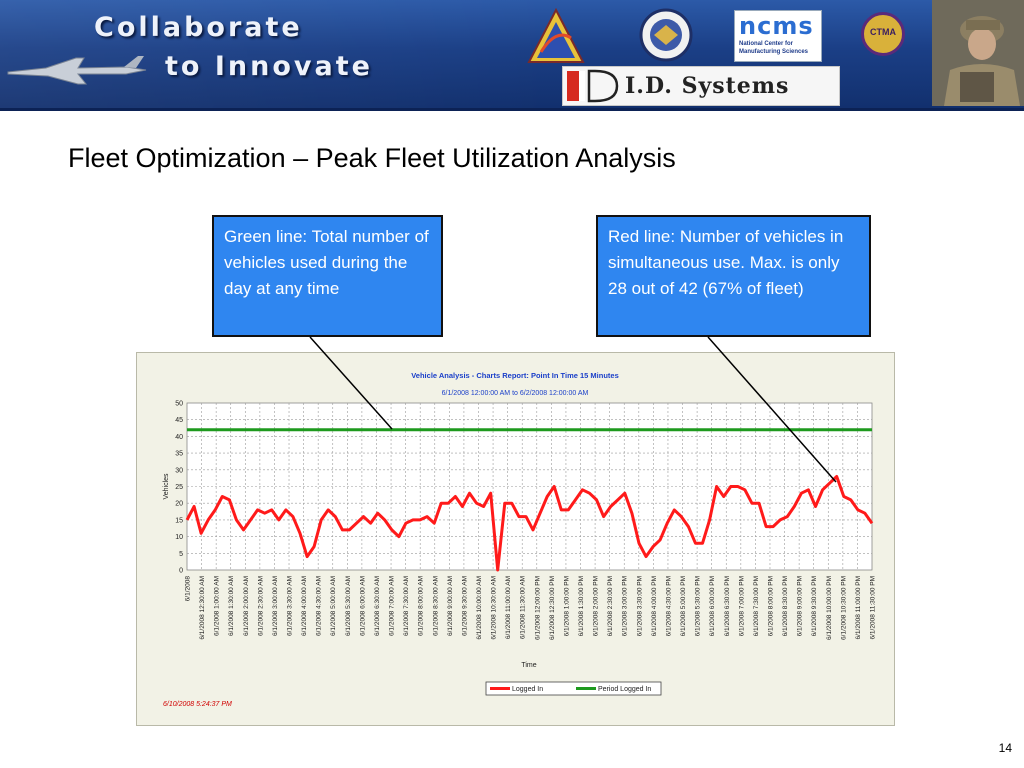 The height and width of the screenshot is (768, 1024). What do you see at coordinates (508, 607) in the screenshot?
I see `x-tick-label: 6/1/2008 11:00:00 AM` at bounding box center [508, 607].